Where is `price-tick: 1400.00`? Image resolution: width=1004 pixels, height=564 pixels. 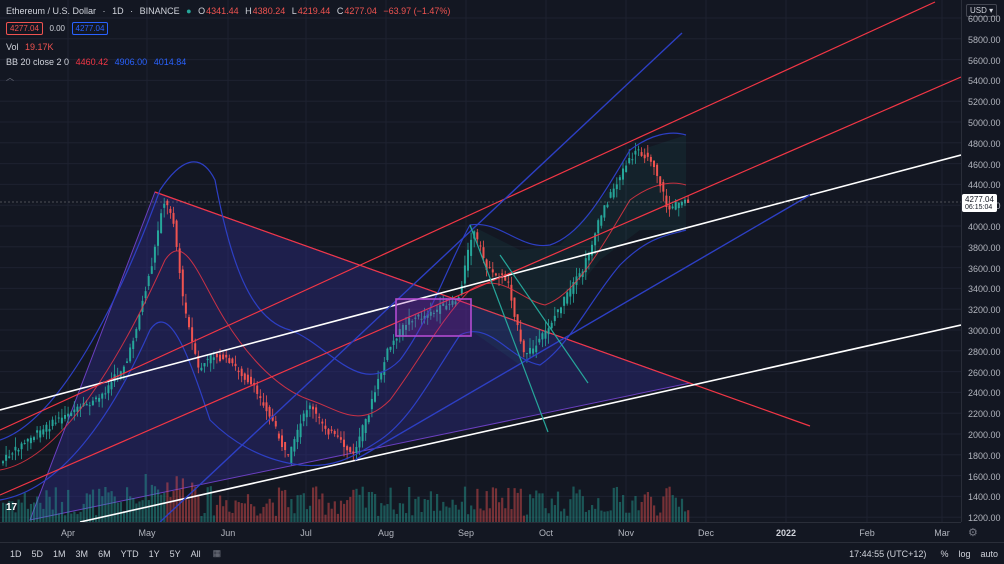
price-tick: 1400.00 is located at coordinates (984, 497).